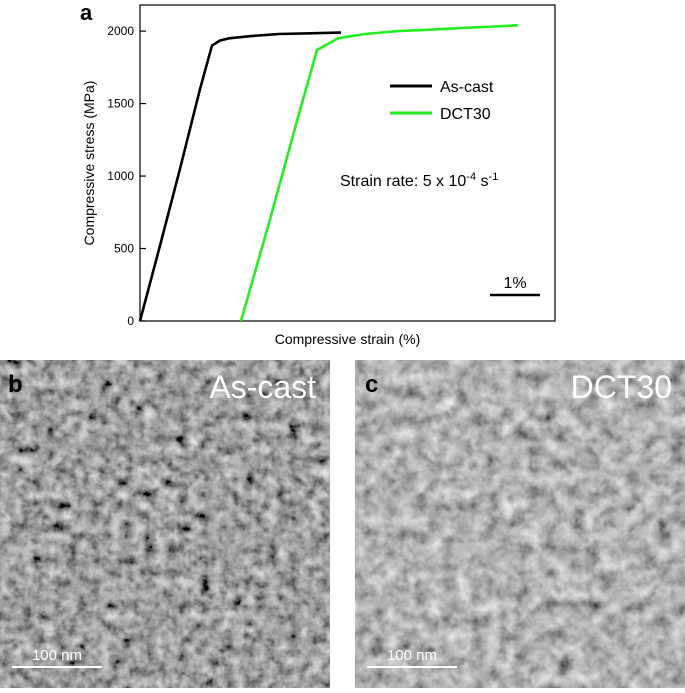 This screenshot has width=685, height=693. I want to click on y-tick-label: 0, so click(130, 321).